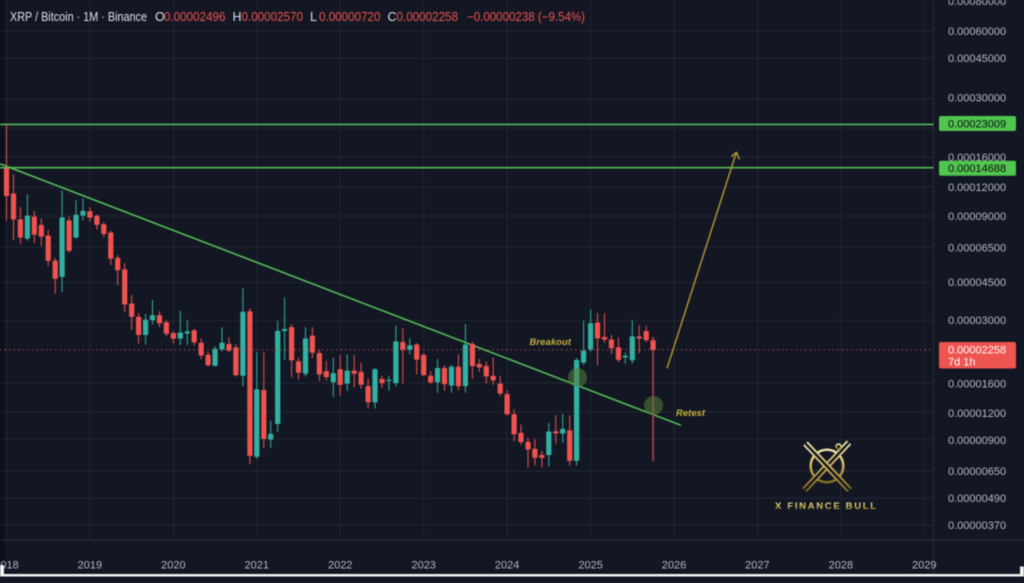 This screenshot has height=583, width=1024. What do you see at coordinates (962, 363) in the screenshot?
I see `svg-text: 7d 1h` at bounding box center [962, 363].